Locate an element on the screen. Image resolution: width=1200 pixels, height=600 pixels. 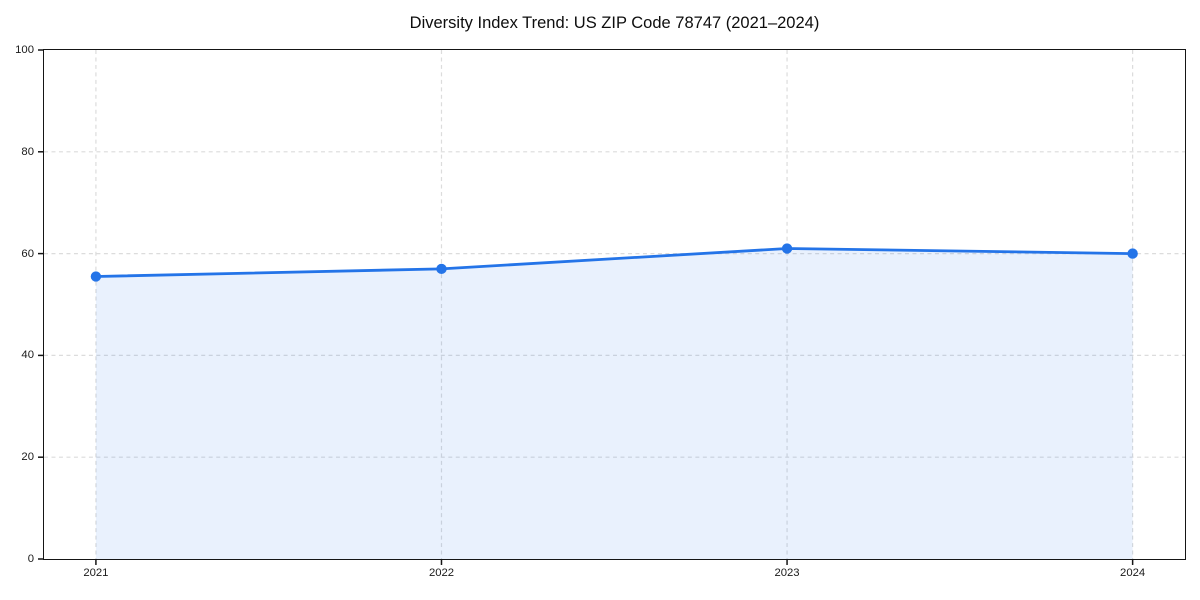
data-point-2021 is located at coordinates (96, 276).